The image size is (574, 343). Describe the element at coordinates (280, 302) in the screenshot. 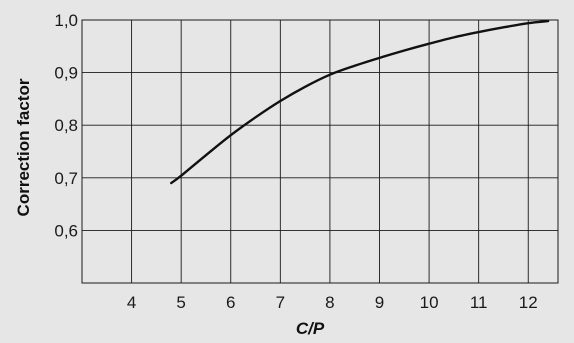

I see `x-tick-label: 7` at that location.